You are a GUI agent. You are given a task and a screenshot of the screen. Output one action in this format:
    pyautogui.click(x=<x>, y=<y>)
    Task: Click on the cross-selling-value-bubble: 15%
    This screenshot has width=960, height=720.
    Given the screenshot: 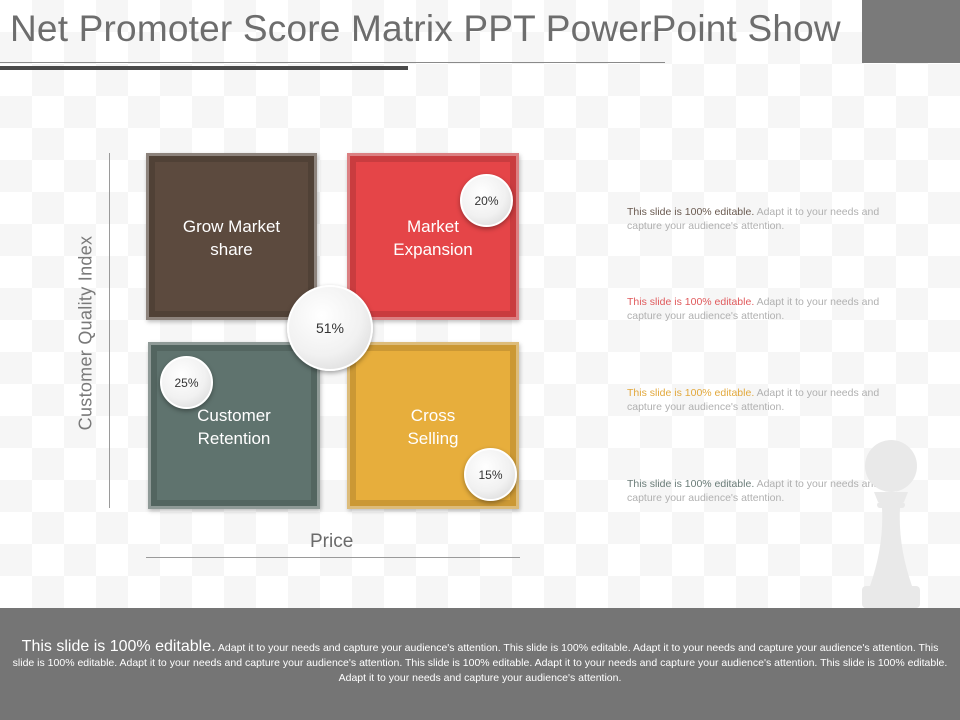 What is the action you would take?
    pyautogui.click(x=490, y=474)
    